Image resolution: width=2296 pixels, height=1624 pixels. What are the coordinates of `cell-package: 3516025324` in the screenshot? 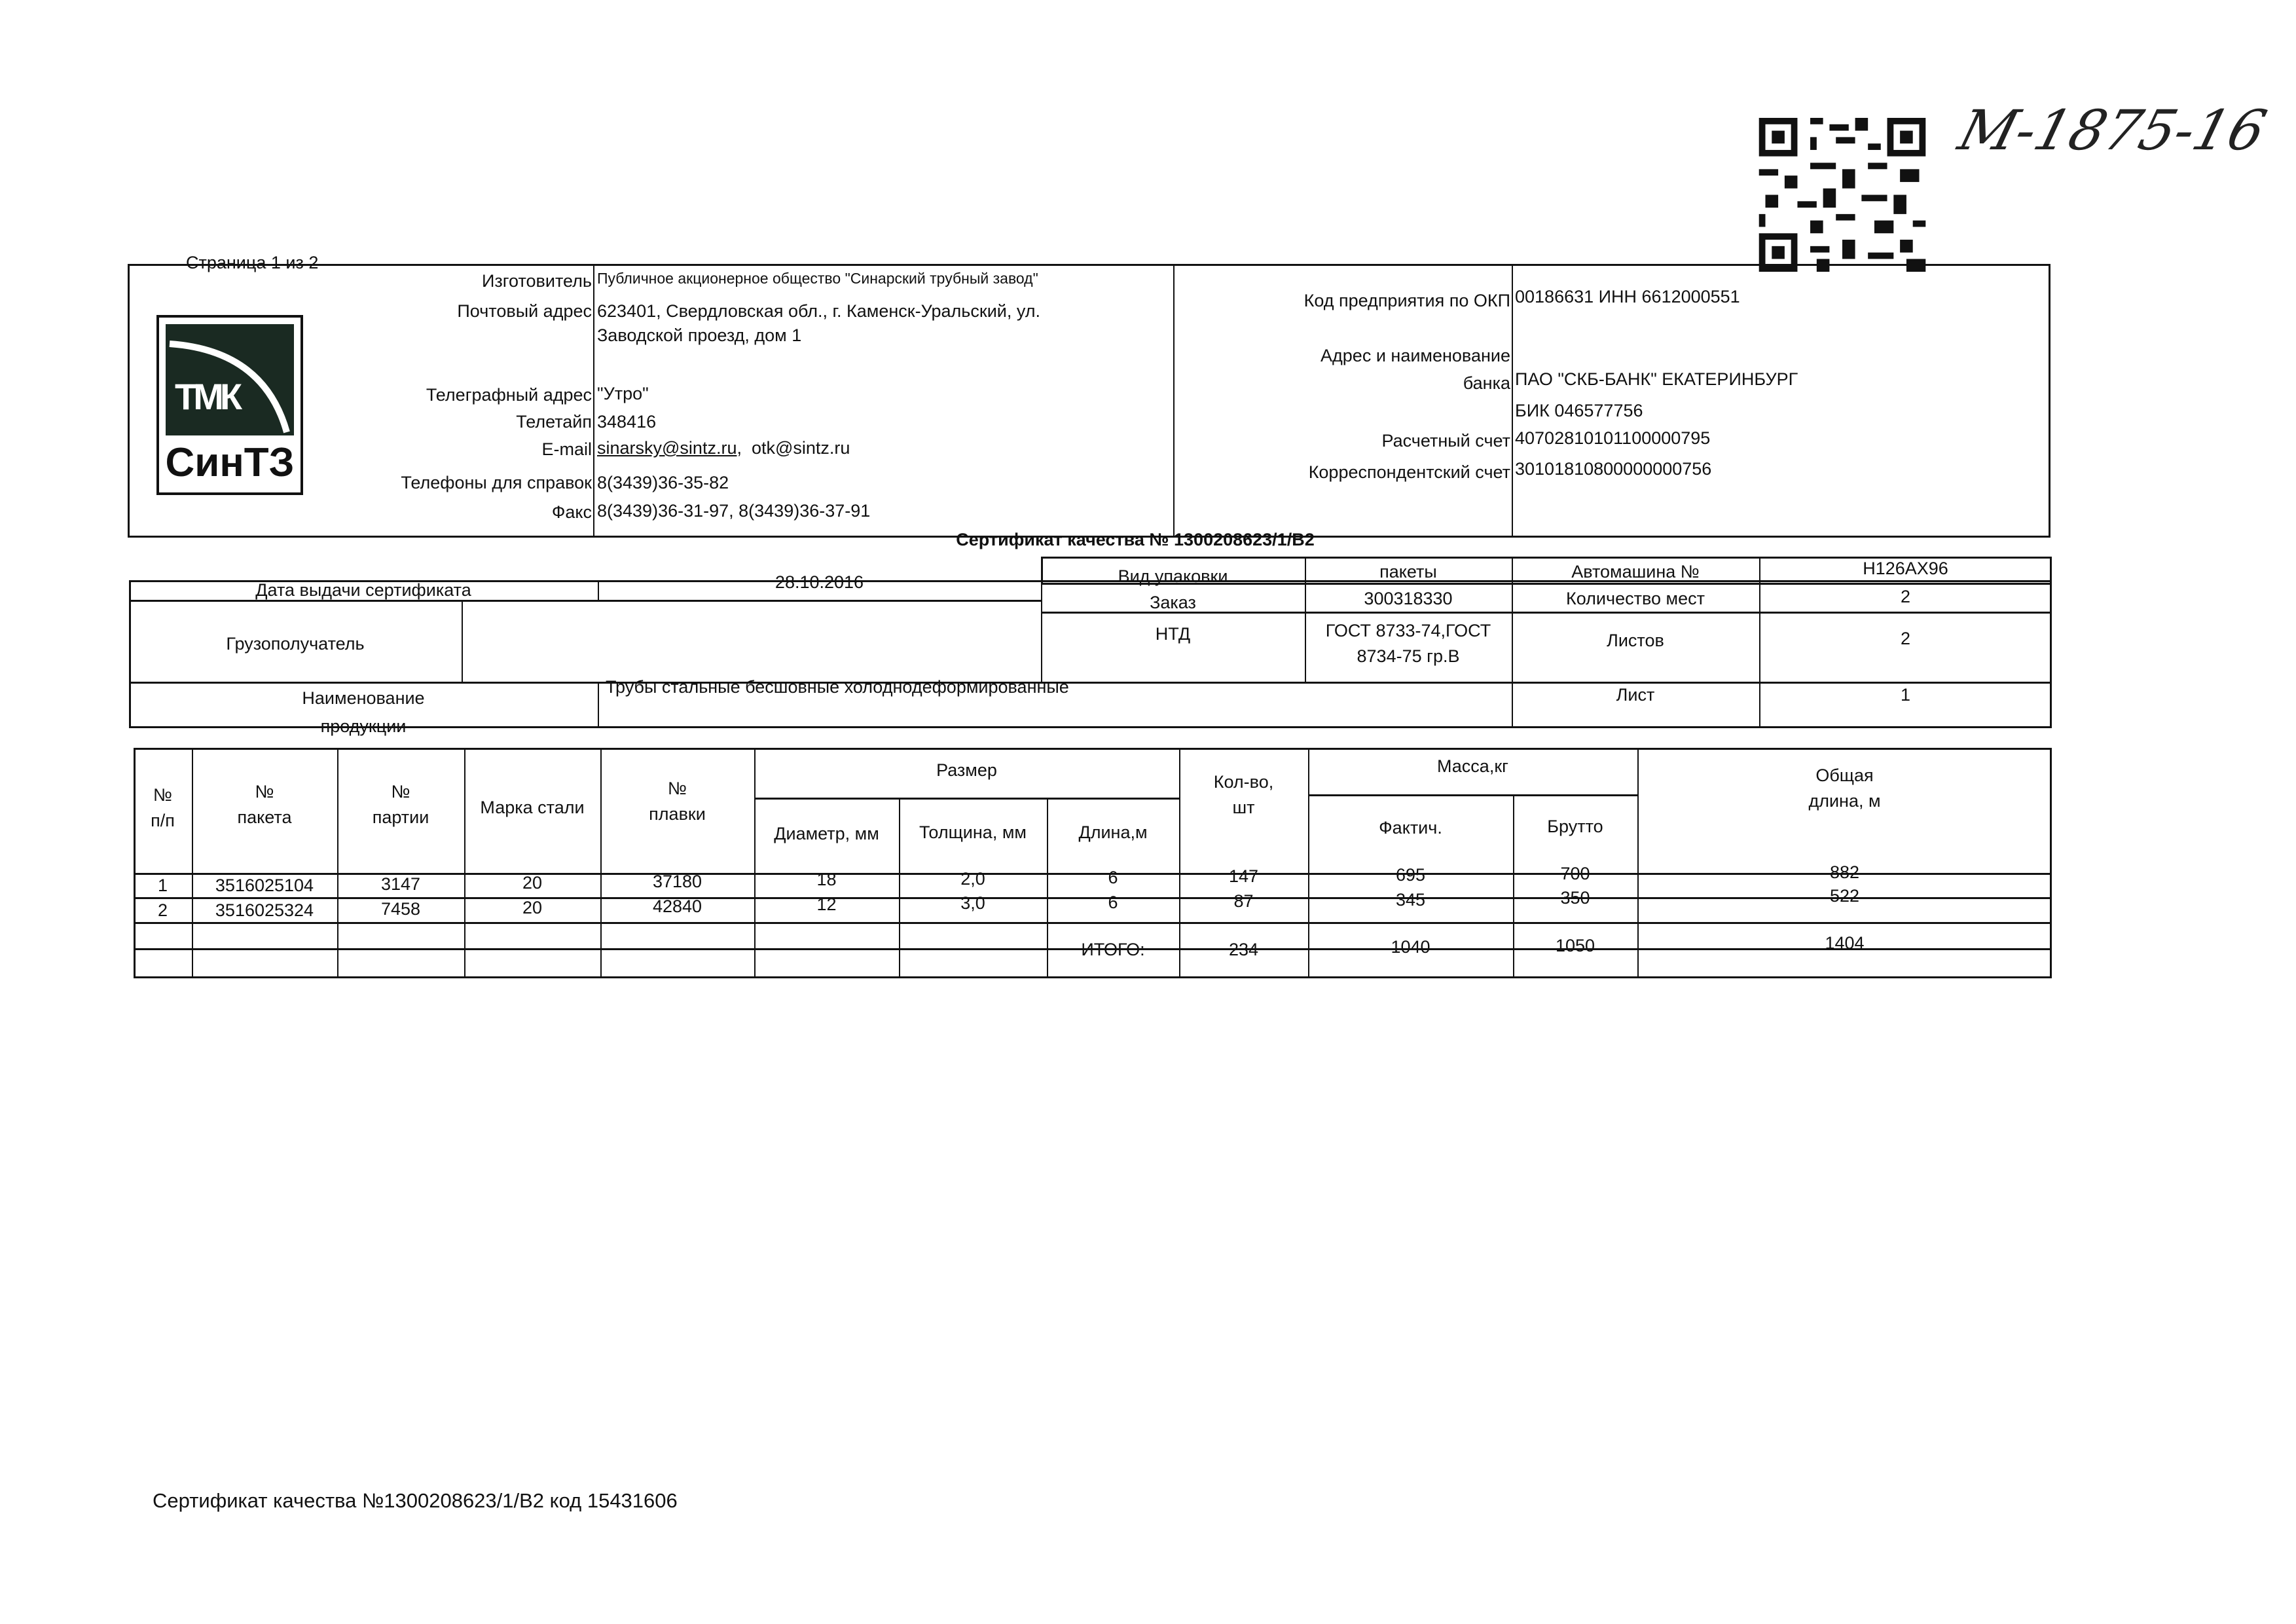 It's located at (264, 910).